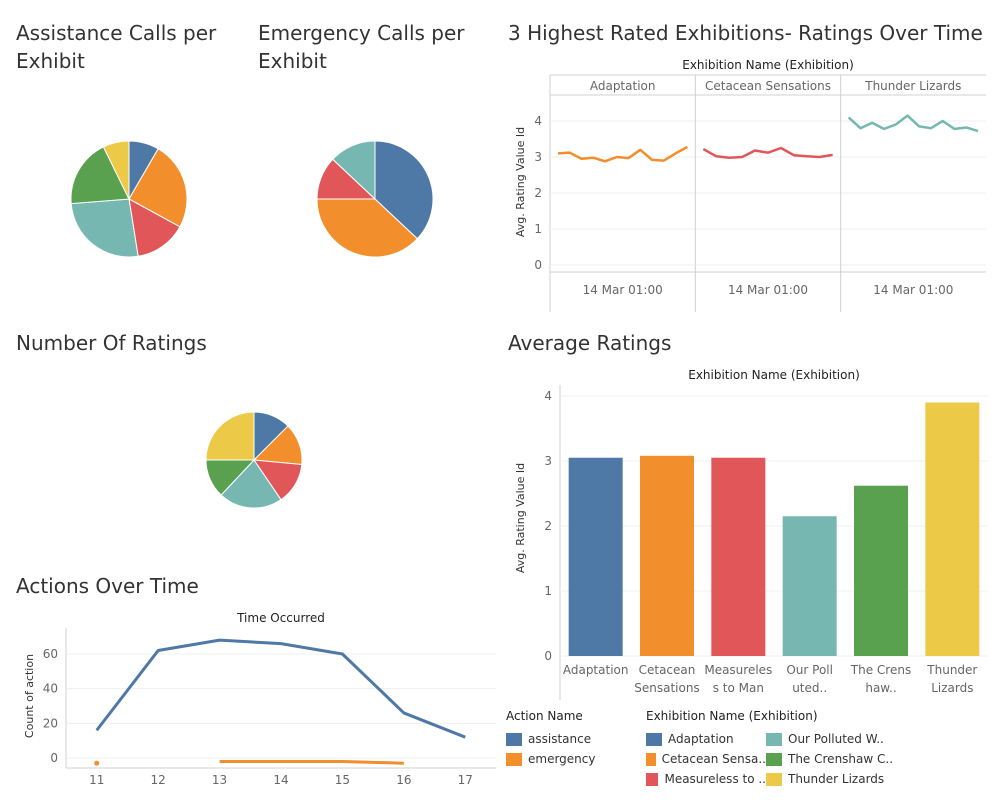  I want to click on legend-item: assistance, so click(550, 739).